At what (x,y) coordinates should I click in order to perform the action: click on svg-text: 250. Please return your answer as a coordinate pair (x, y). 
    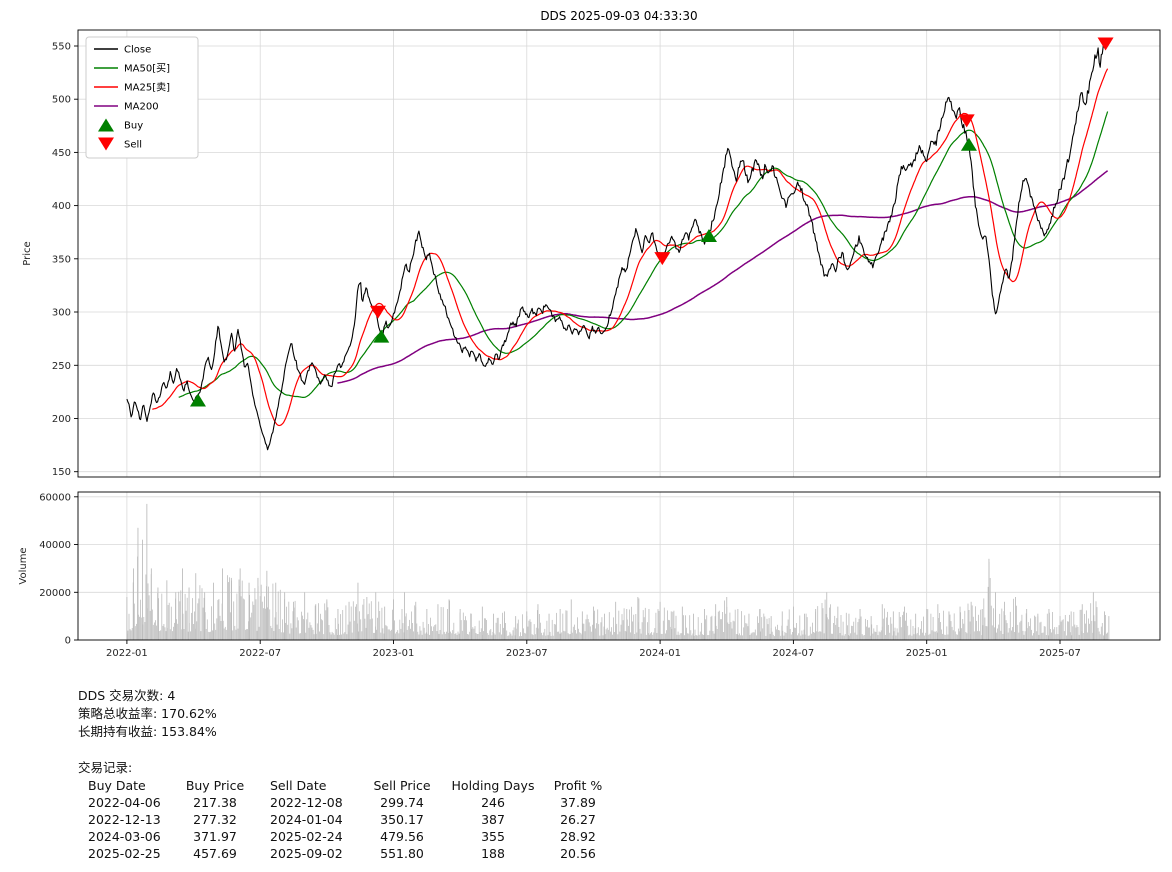
    Looking at the image, I should click on (61, 366).